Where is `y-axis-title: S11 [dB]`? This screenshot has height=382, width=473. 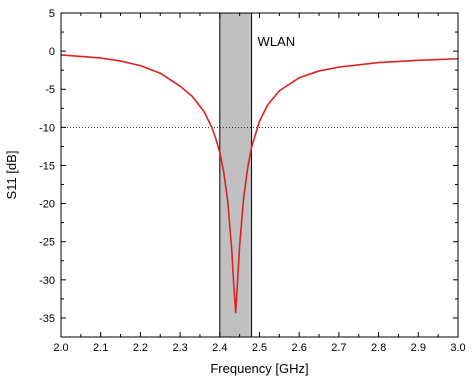
y-axis-title: S11 [dB] is located at coordinates (11, 175).